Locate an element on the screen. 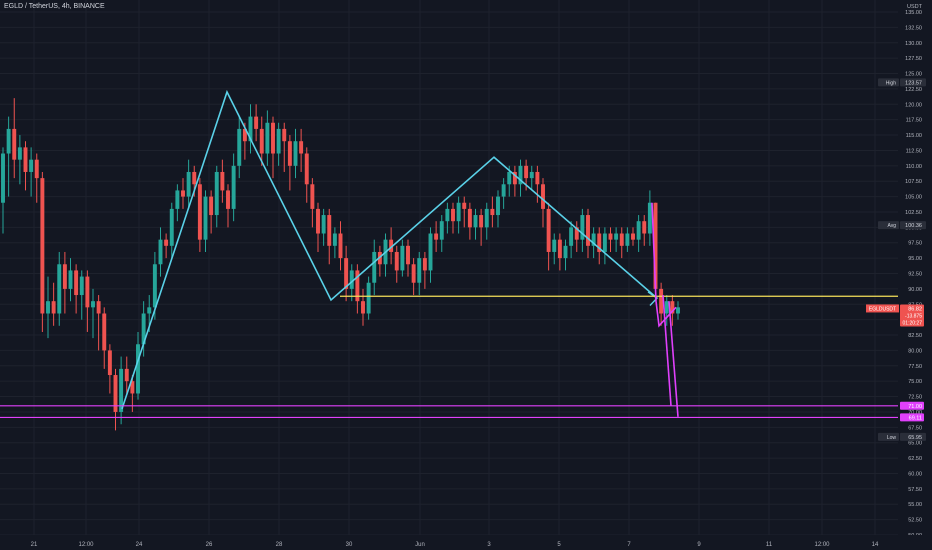  currency-label: USDT is located at coordinates (915, 7).